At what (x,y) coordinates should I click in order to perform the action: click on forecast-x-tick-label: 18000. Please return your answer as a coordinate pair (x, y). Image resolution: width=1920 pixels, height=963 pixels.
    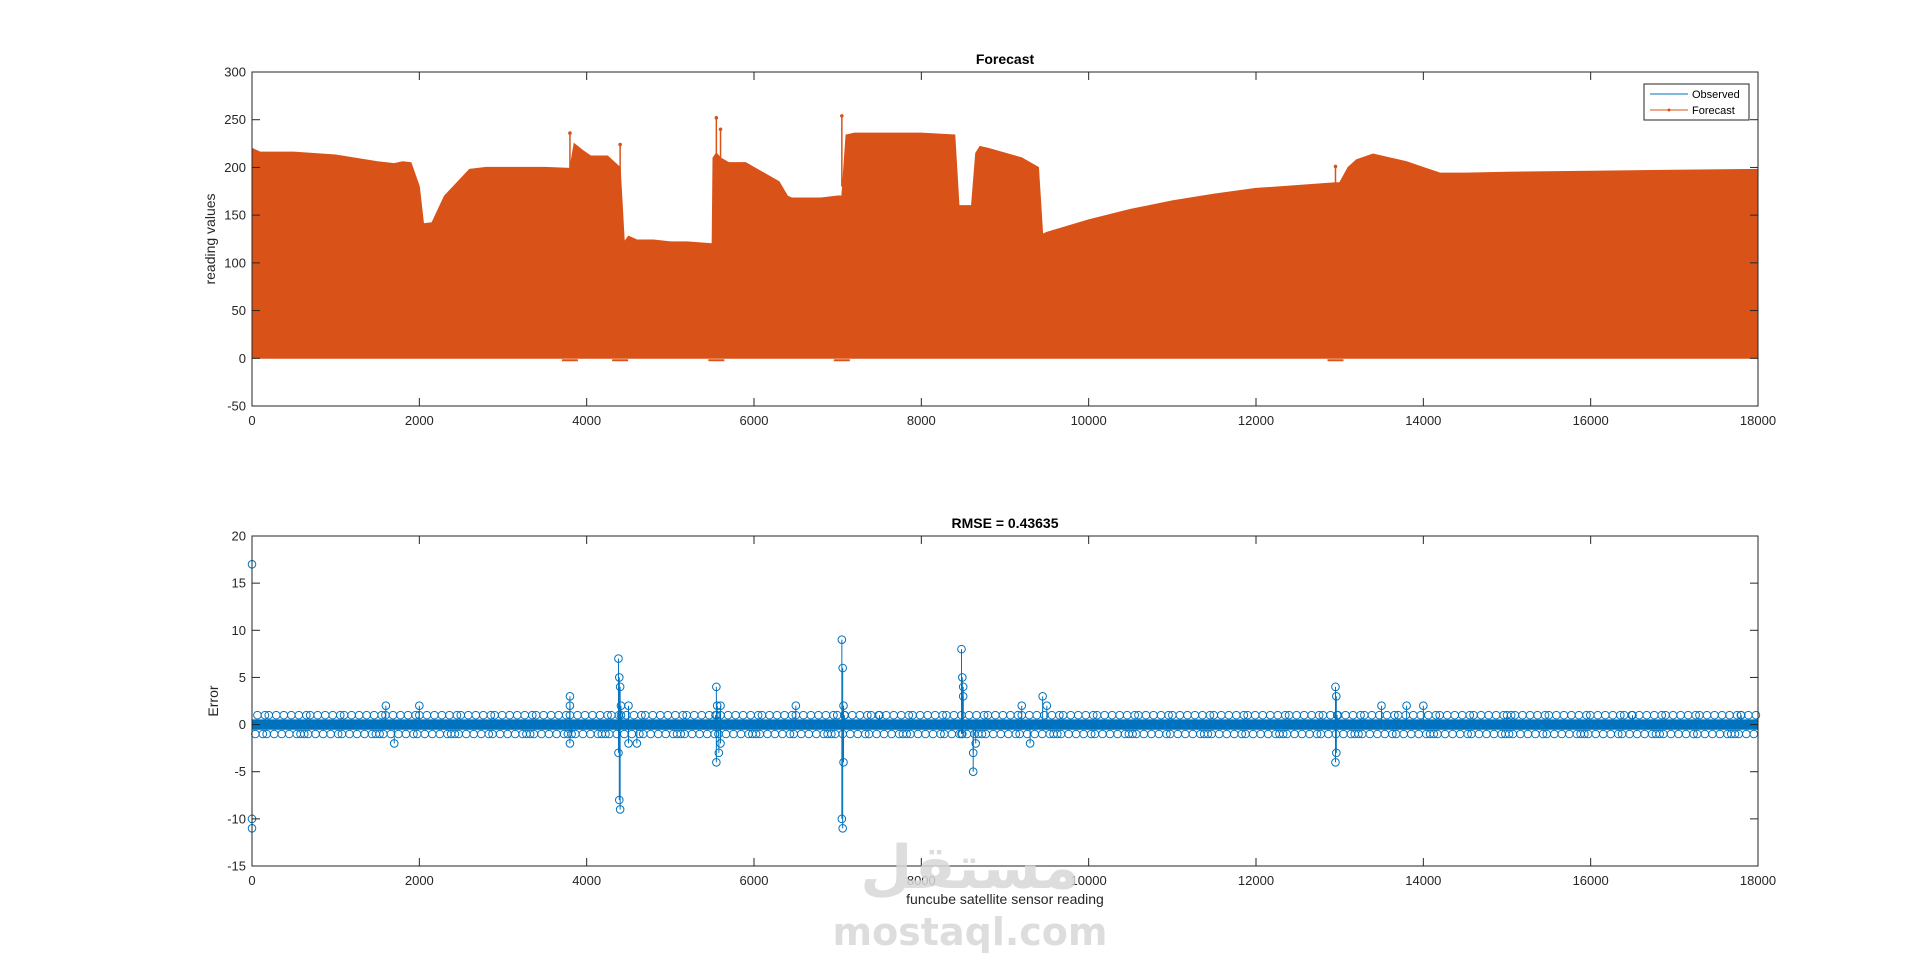
    Looking at the image, I should click on (1758, 420).